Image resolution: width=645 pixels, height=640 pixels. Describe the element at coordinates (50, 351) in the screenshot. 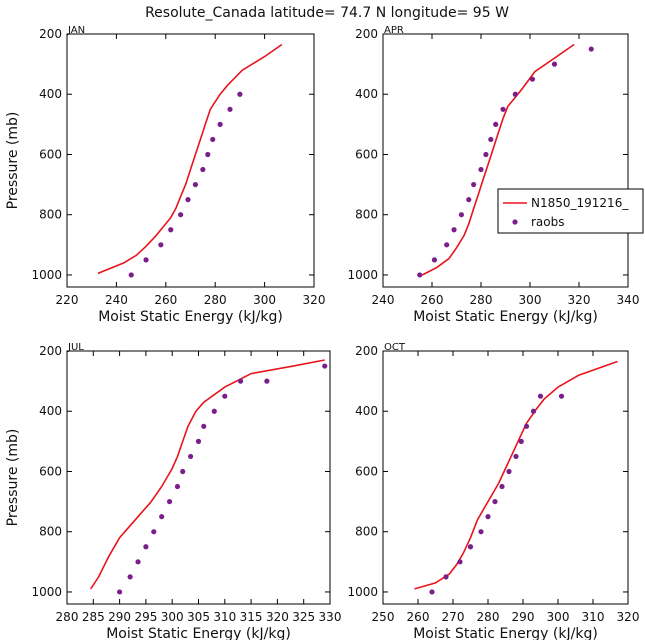

I see `y-tick-label-jul: 200` at that location.